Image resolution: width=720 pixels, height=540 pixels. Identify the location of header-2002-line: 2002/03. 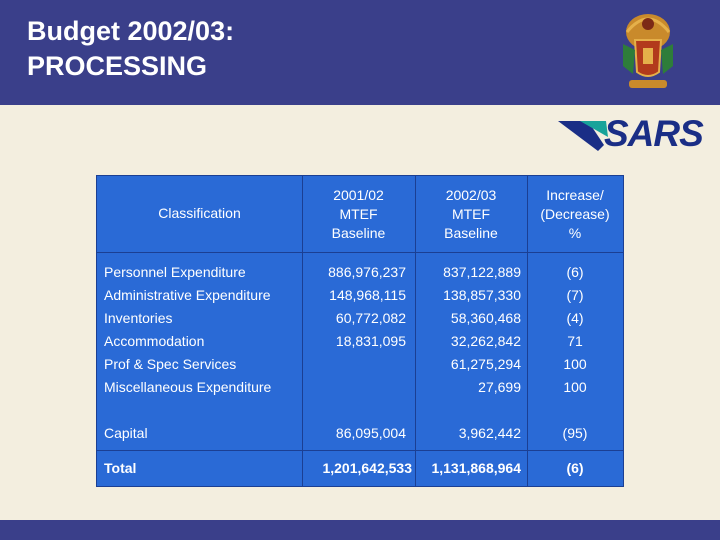
(471, 195).